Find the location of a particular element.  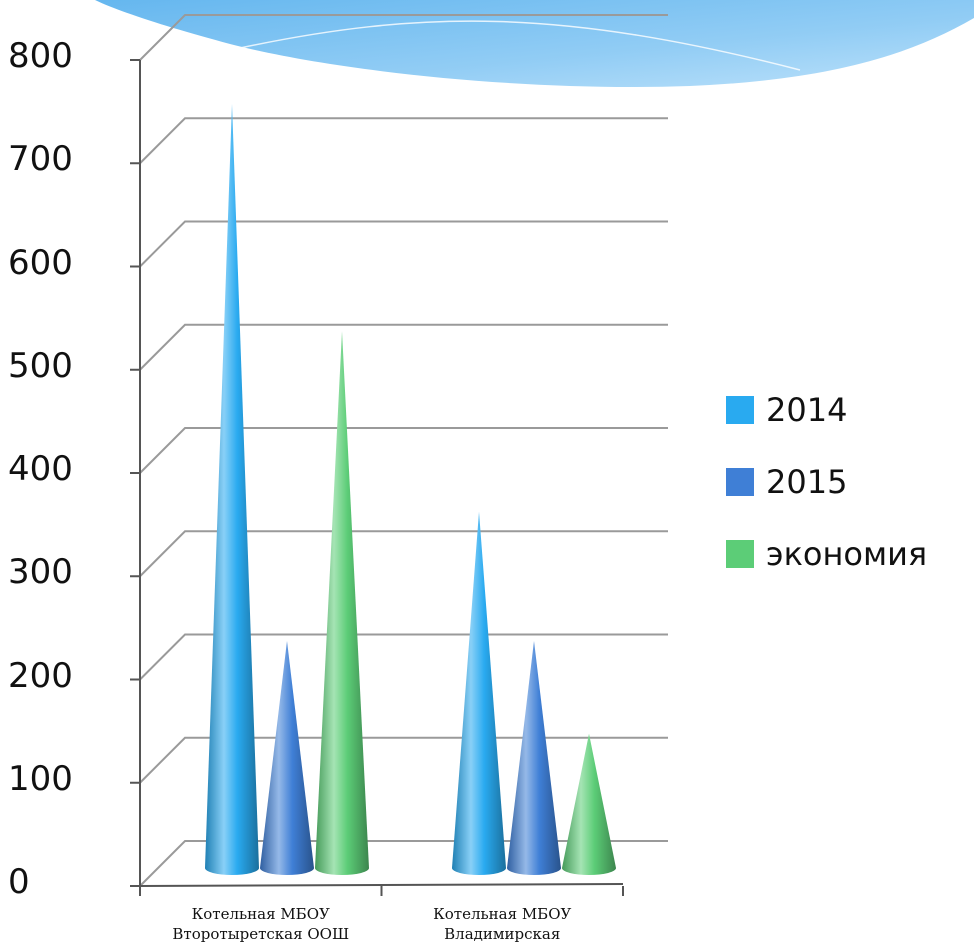

legend-swatch-economy is located at coordinates (740, 554).